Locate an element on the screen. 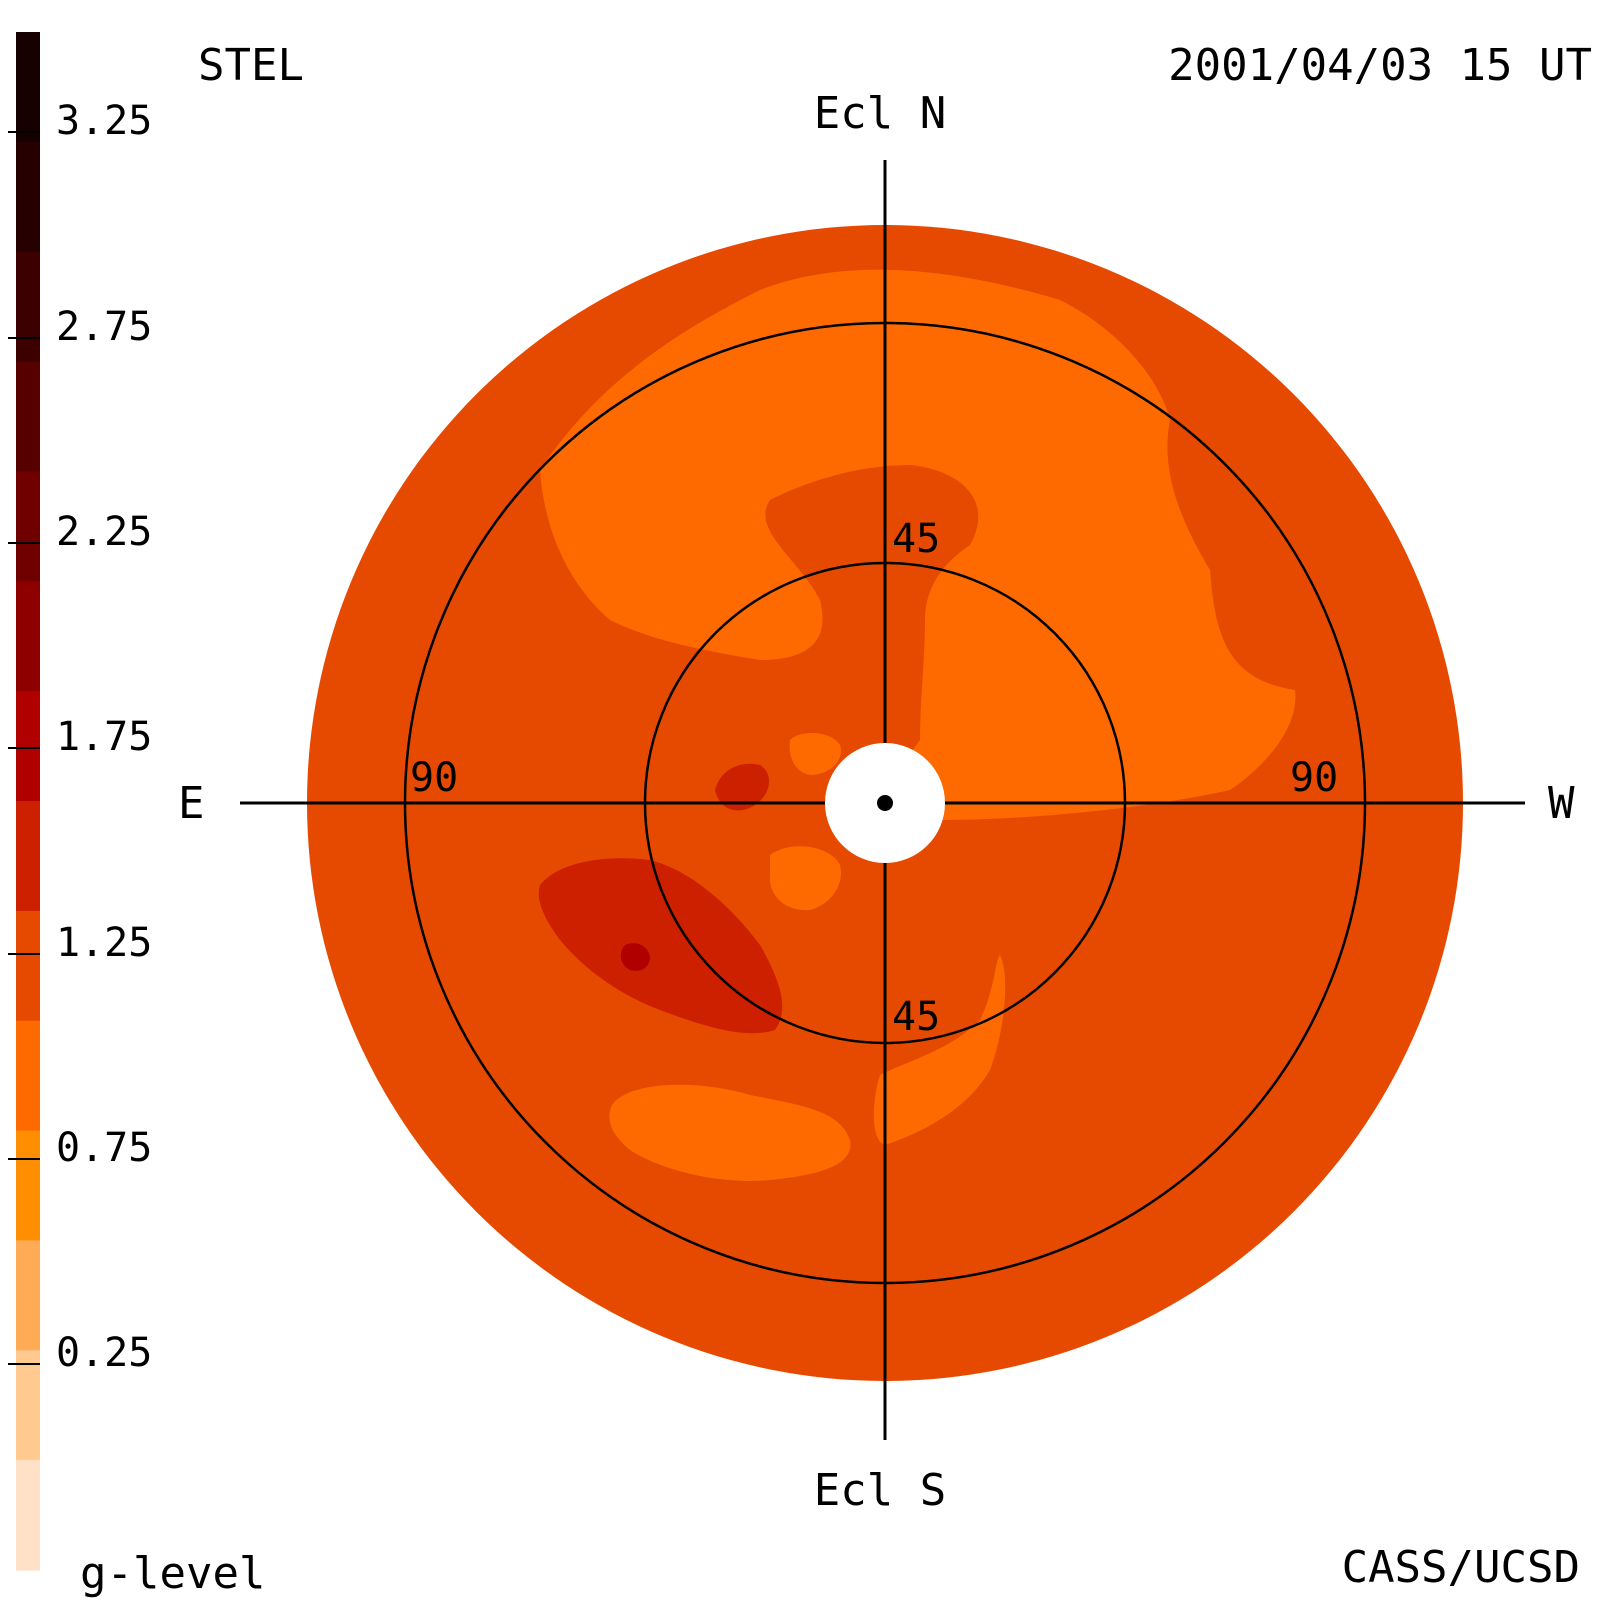 Image resolution: width=1600 pixels, height=1600 pixels. colorbar-tick-label: 2.75 is located at coordinates (104, 327).